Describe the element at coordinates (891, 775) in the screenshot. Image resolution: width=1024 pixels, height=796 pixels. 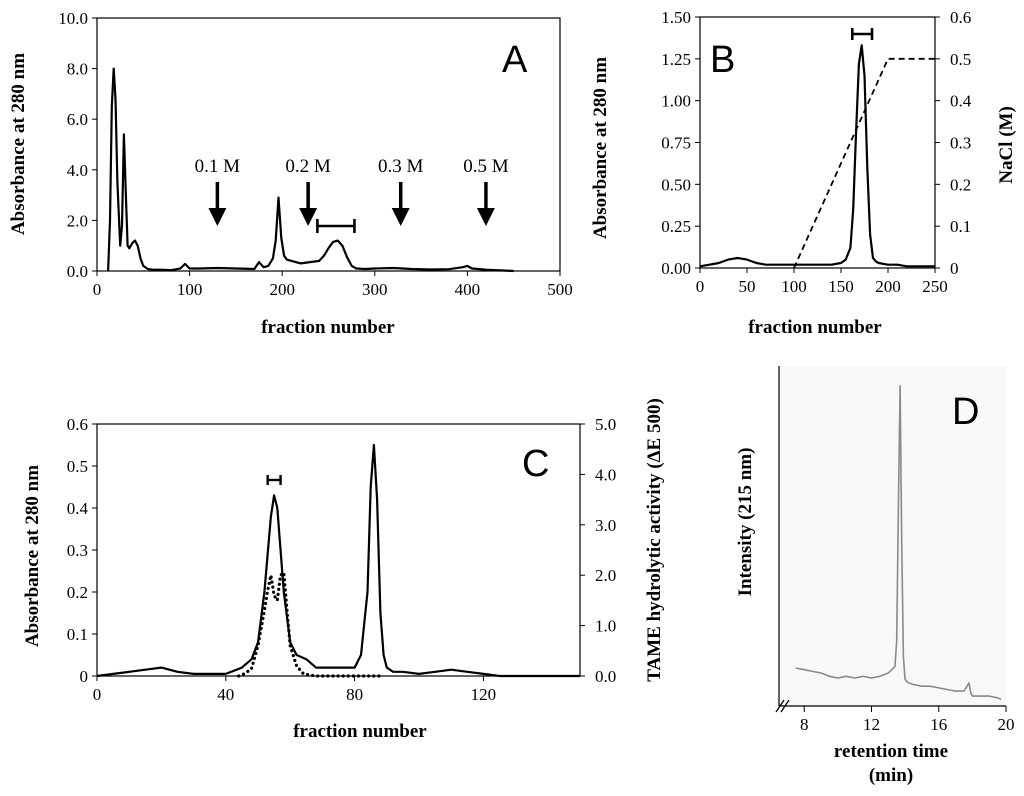
I see `panel-d-x-axis-unit: (min)` at that location.